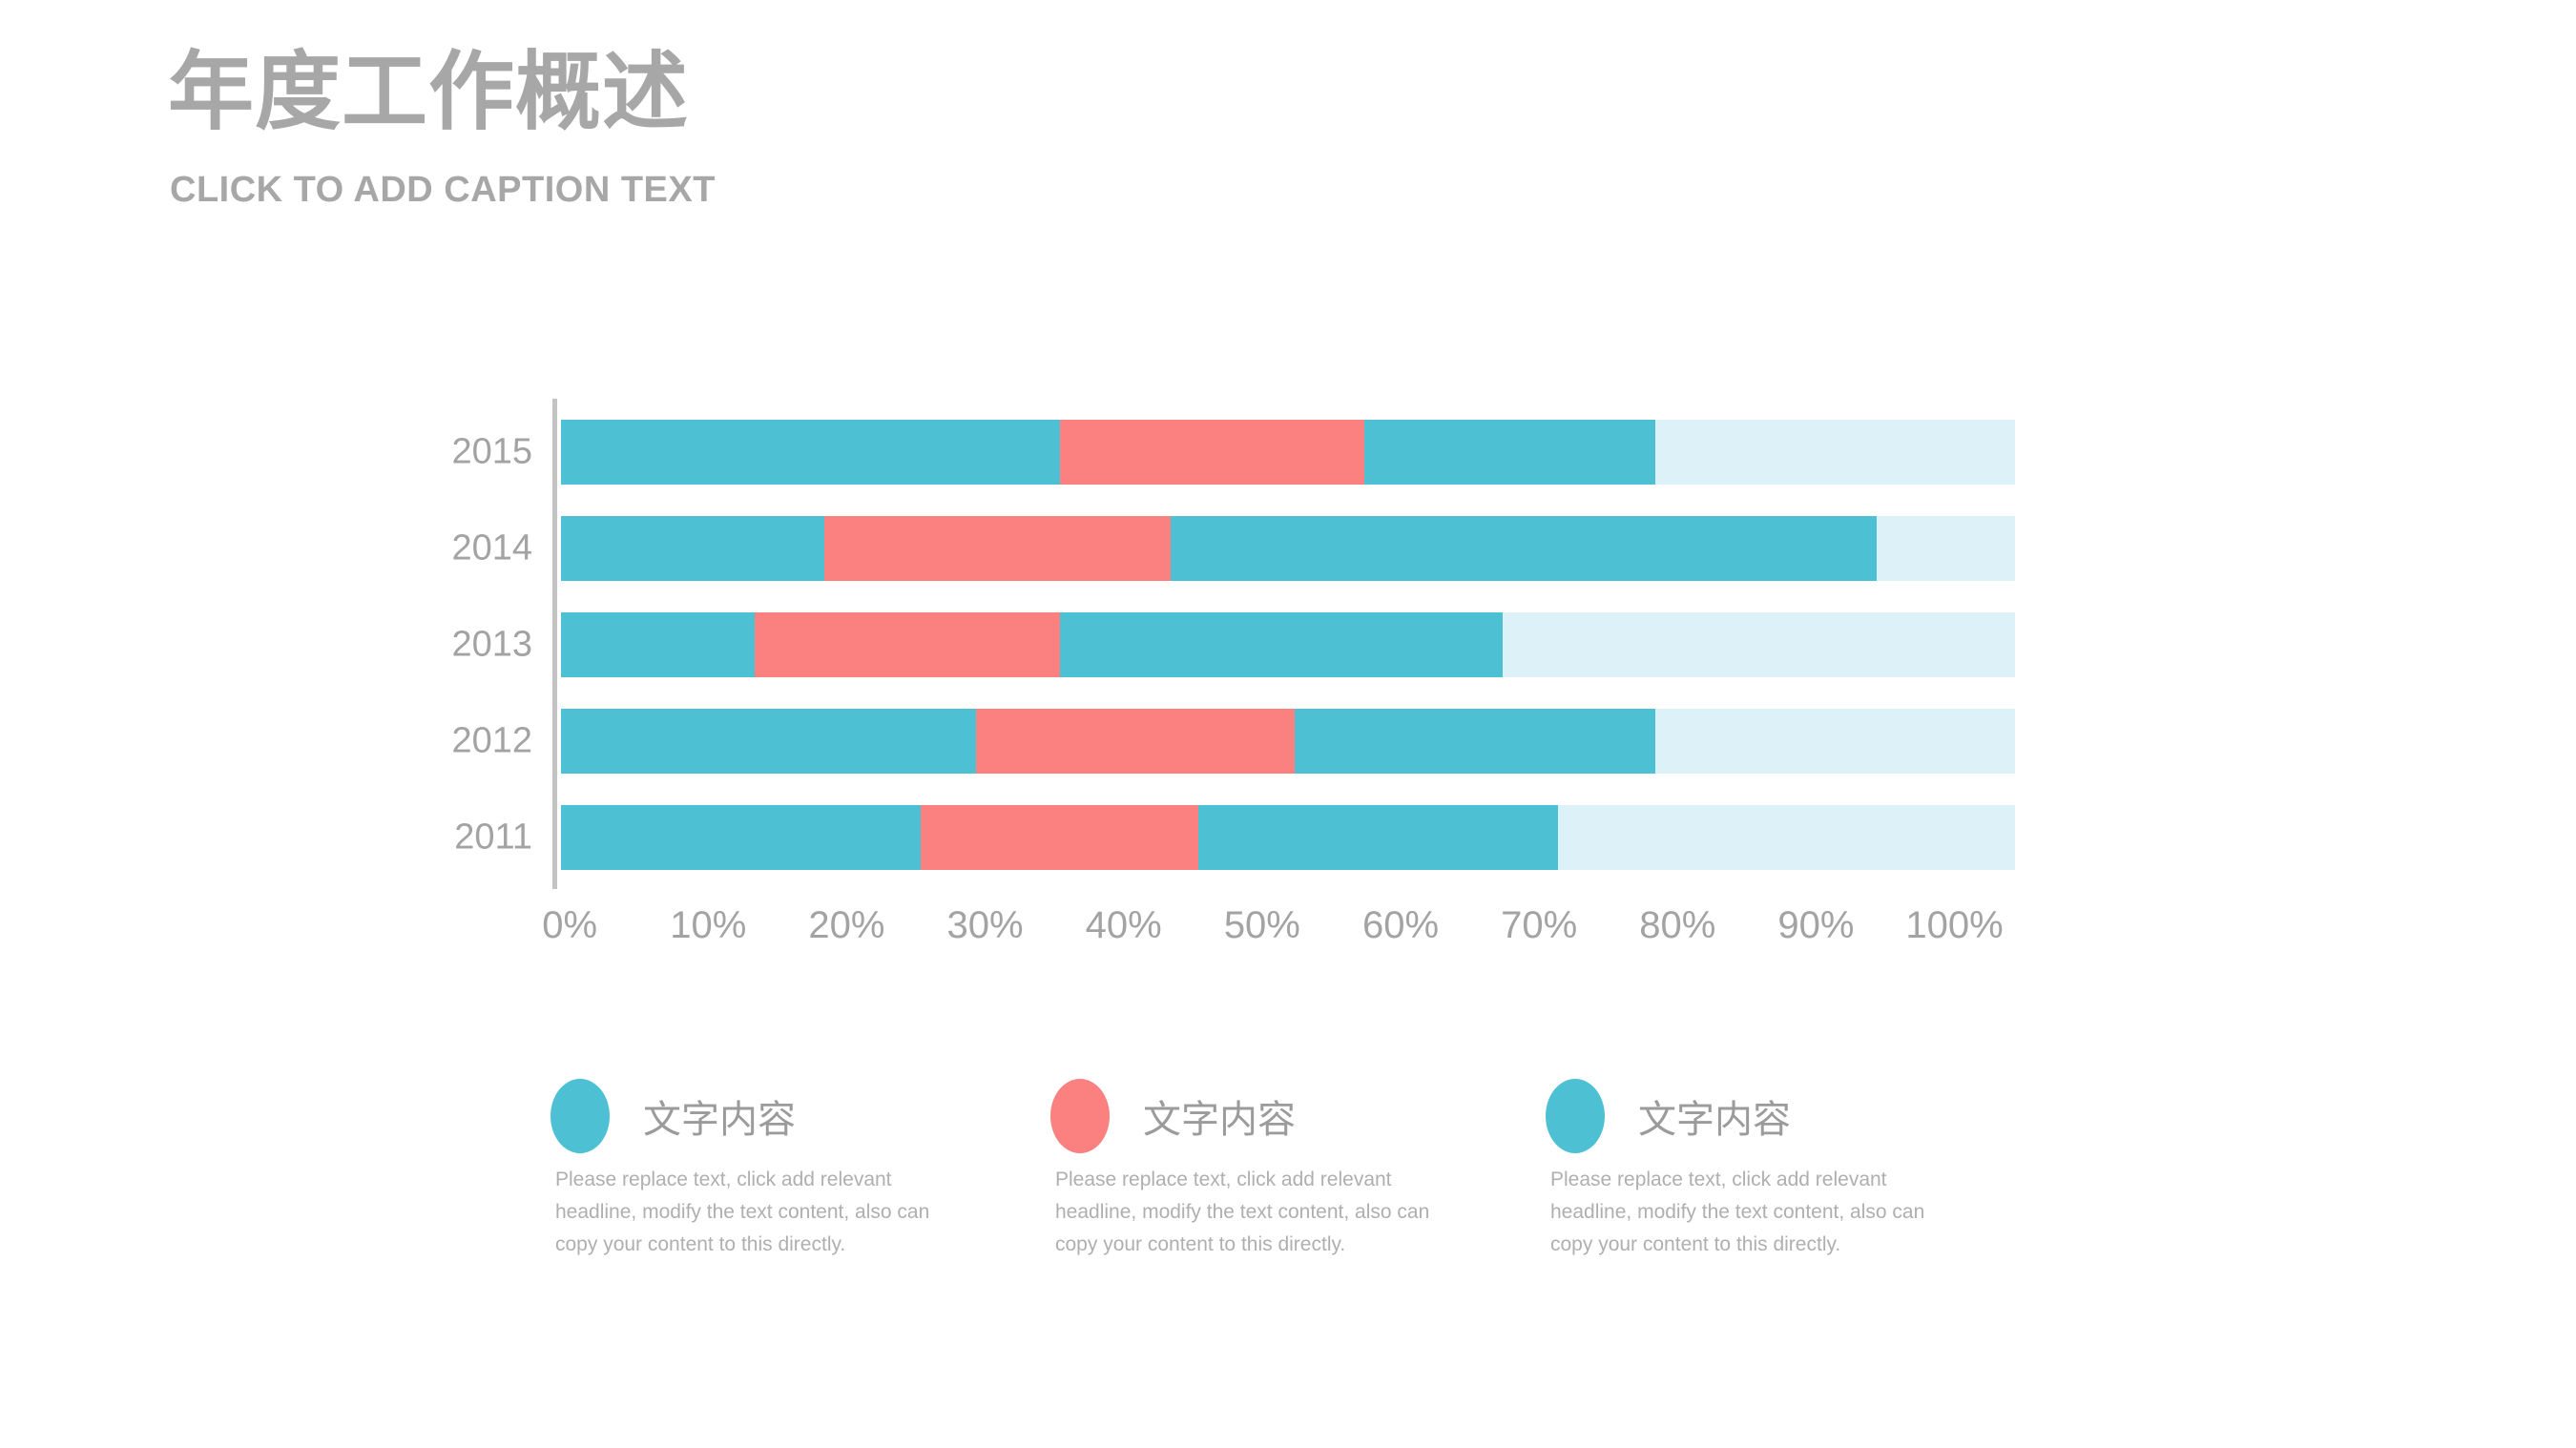  I want to click on bar-segment-2013-series1, so click(658, 644).